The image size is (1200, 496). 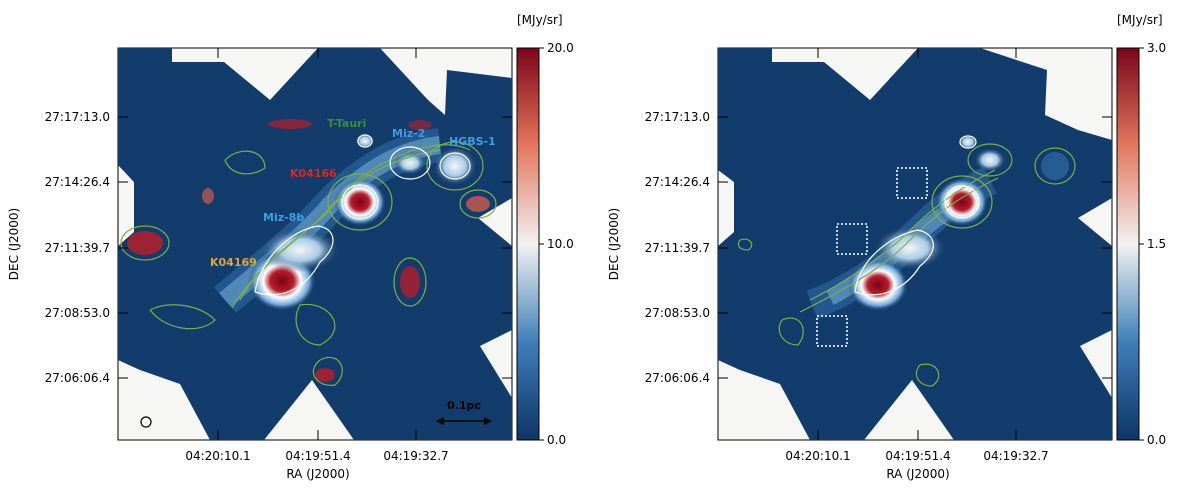 I want to click on source-core-south, so click(x=878, y=285).